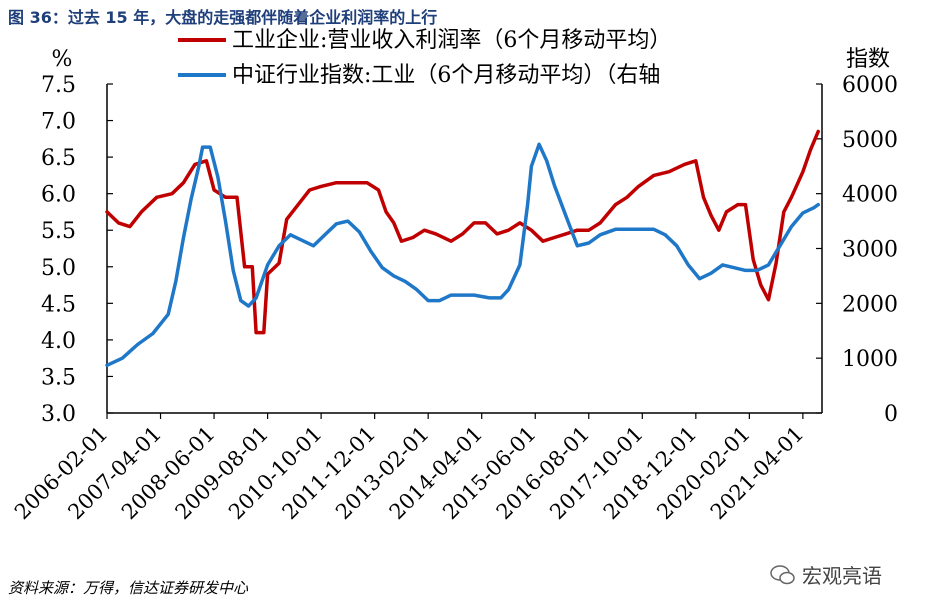  What do you see at coordinates (58, 414) in the screenshot?
I see `left-tick-label: 3.0` at bounding box center [58, 414].